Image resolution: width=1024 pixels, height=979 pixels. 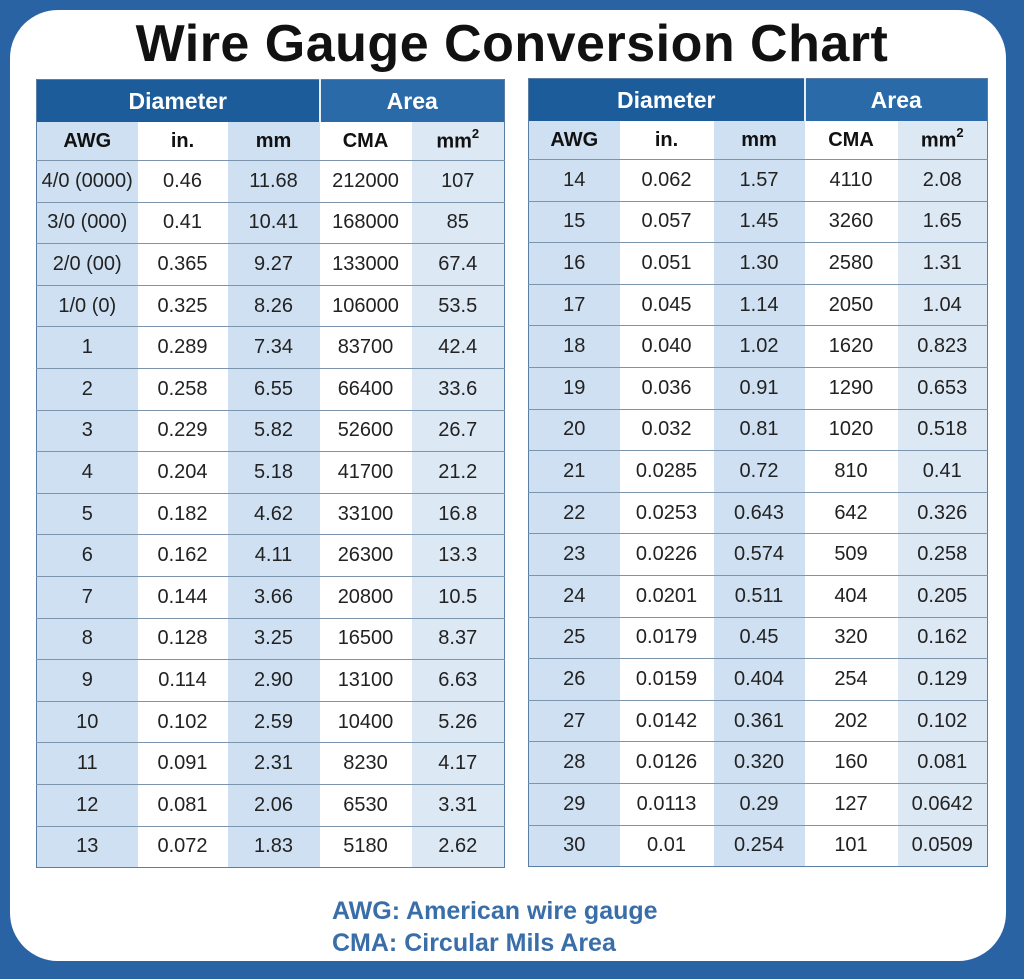 What do you see at coordinates (851, 263) in the screenshot?
I see `cell-area-cma: 2580` at bounding box center [851, 263].